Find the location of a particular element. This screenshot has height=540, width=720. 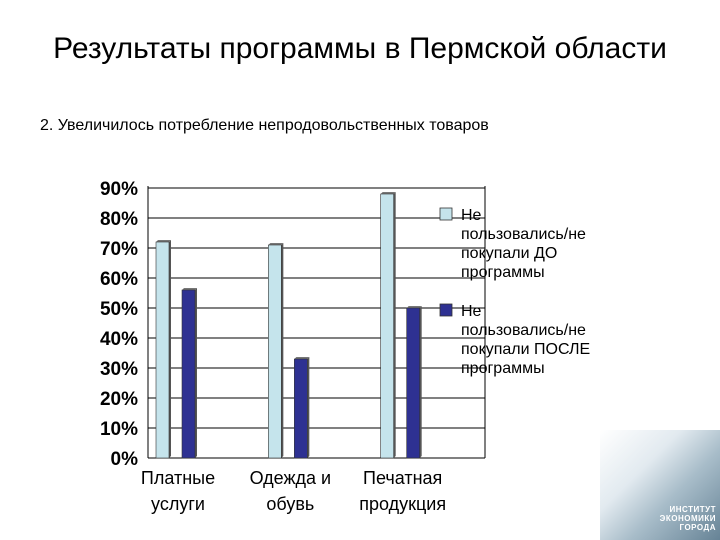

legend-label-2: пользовались/не is located at coordinates (523, 330).